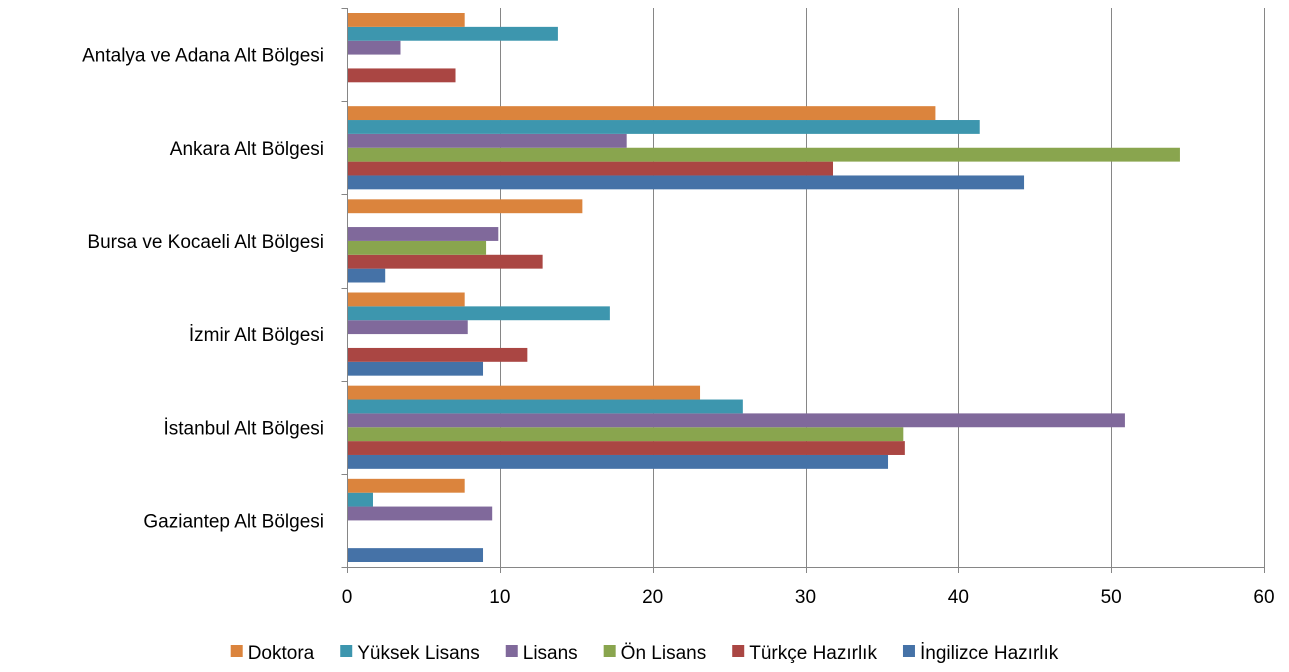  Describe the element at coordinates (203, 56) in the screenshot. I see `category-label: Antalya ve Adana Alt Bölgesi` at that location.